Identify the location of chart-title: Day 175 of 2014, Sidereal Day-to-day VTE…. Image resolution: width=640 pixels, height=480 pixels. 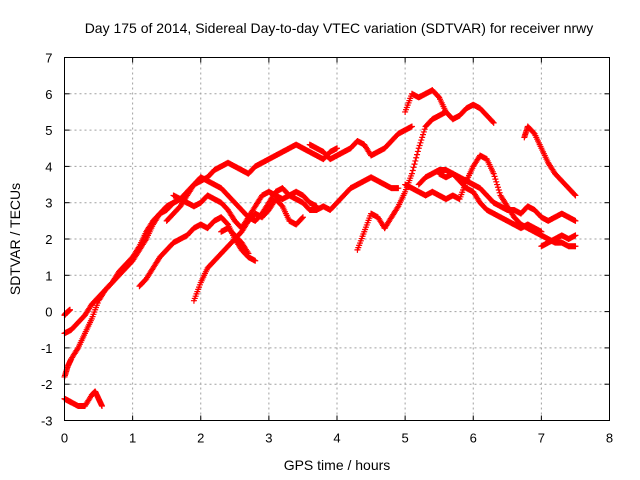
(339, 28).